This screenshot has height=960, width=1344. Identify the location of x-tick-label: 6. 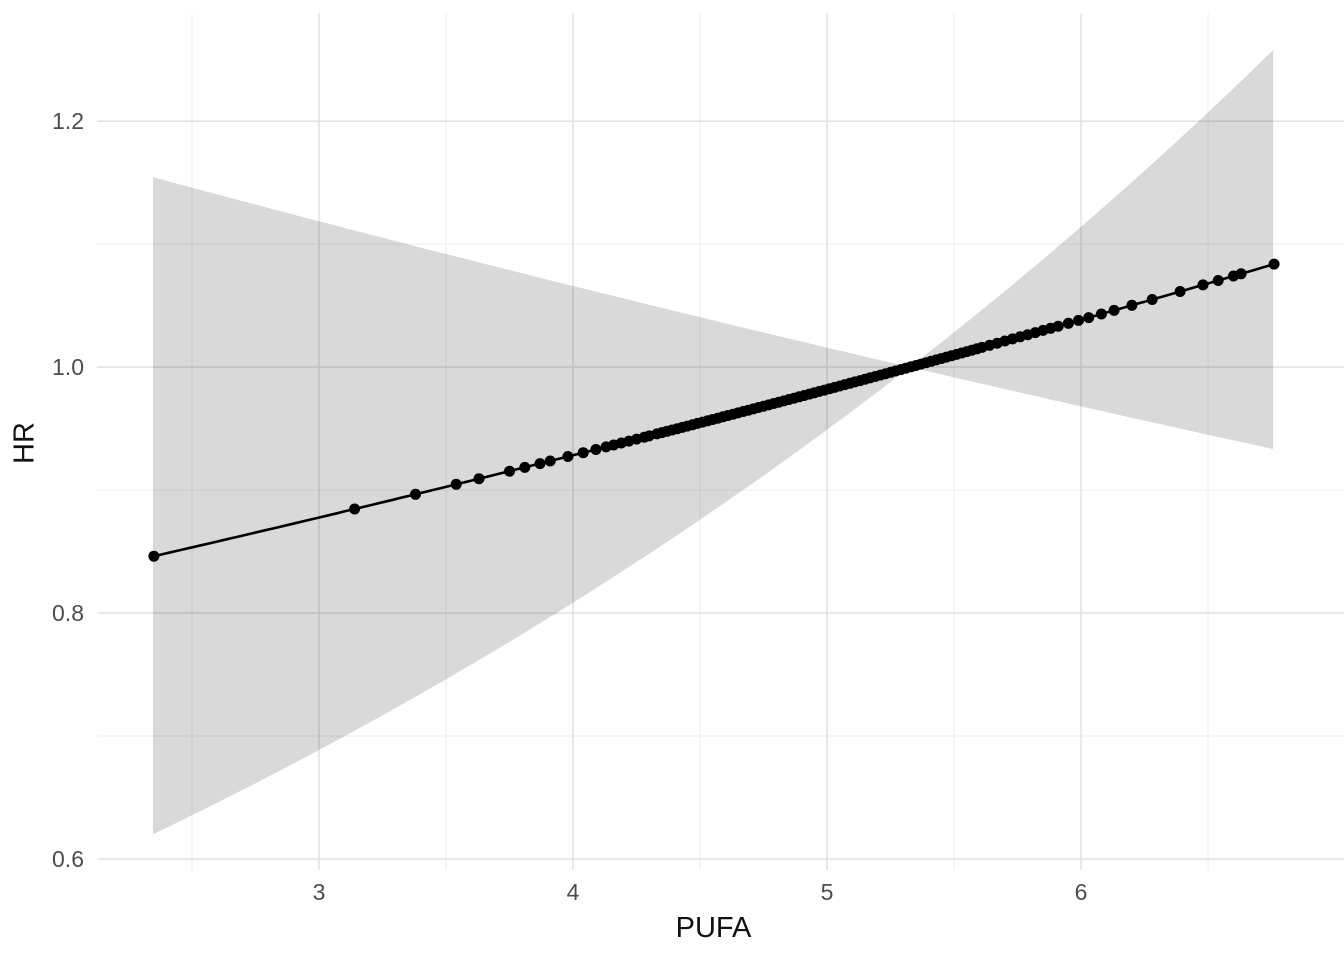
(1081, 892).